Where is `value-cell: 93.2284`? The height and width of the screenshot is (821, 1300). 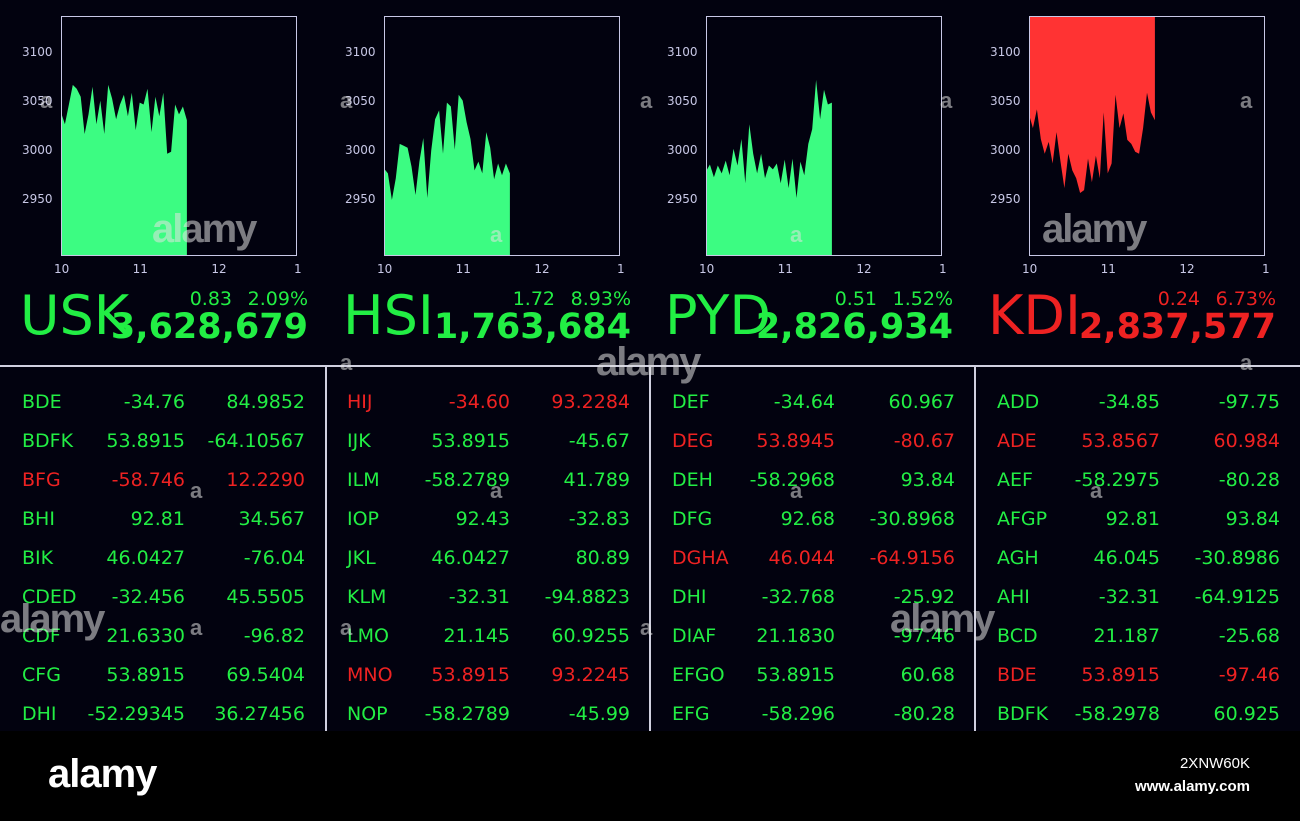 value-cell: 93.2284 is located at coordinates (590, 402).